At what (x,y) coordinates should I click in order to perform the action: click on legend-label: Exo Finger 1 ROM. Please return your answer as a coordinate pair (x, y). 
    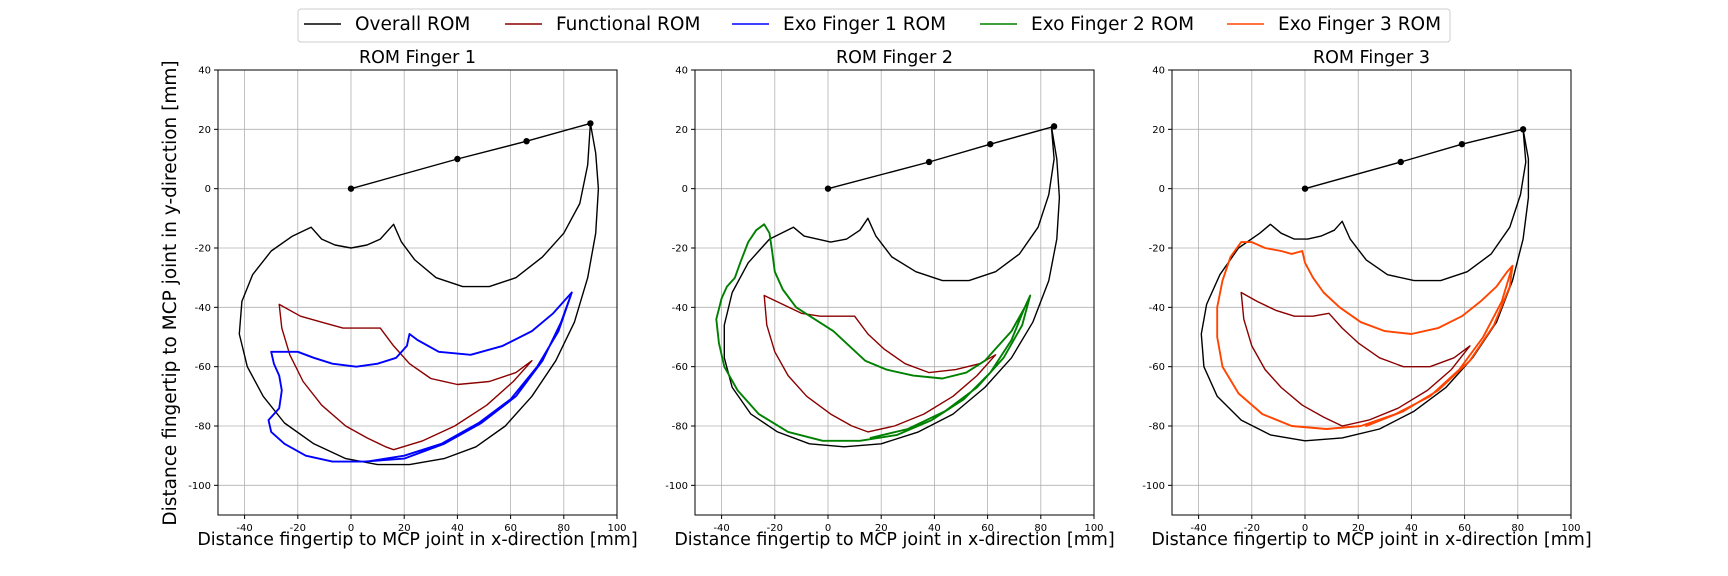
    Looking at the image, I should click on (864, 24).